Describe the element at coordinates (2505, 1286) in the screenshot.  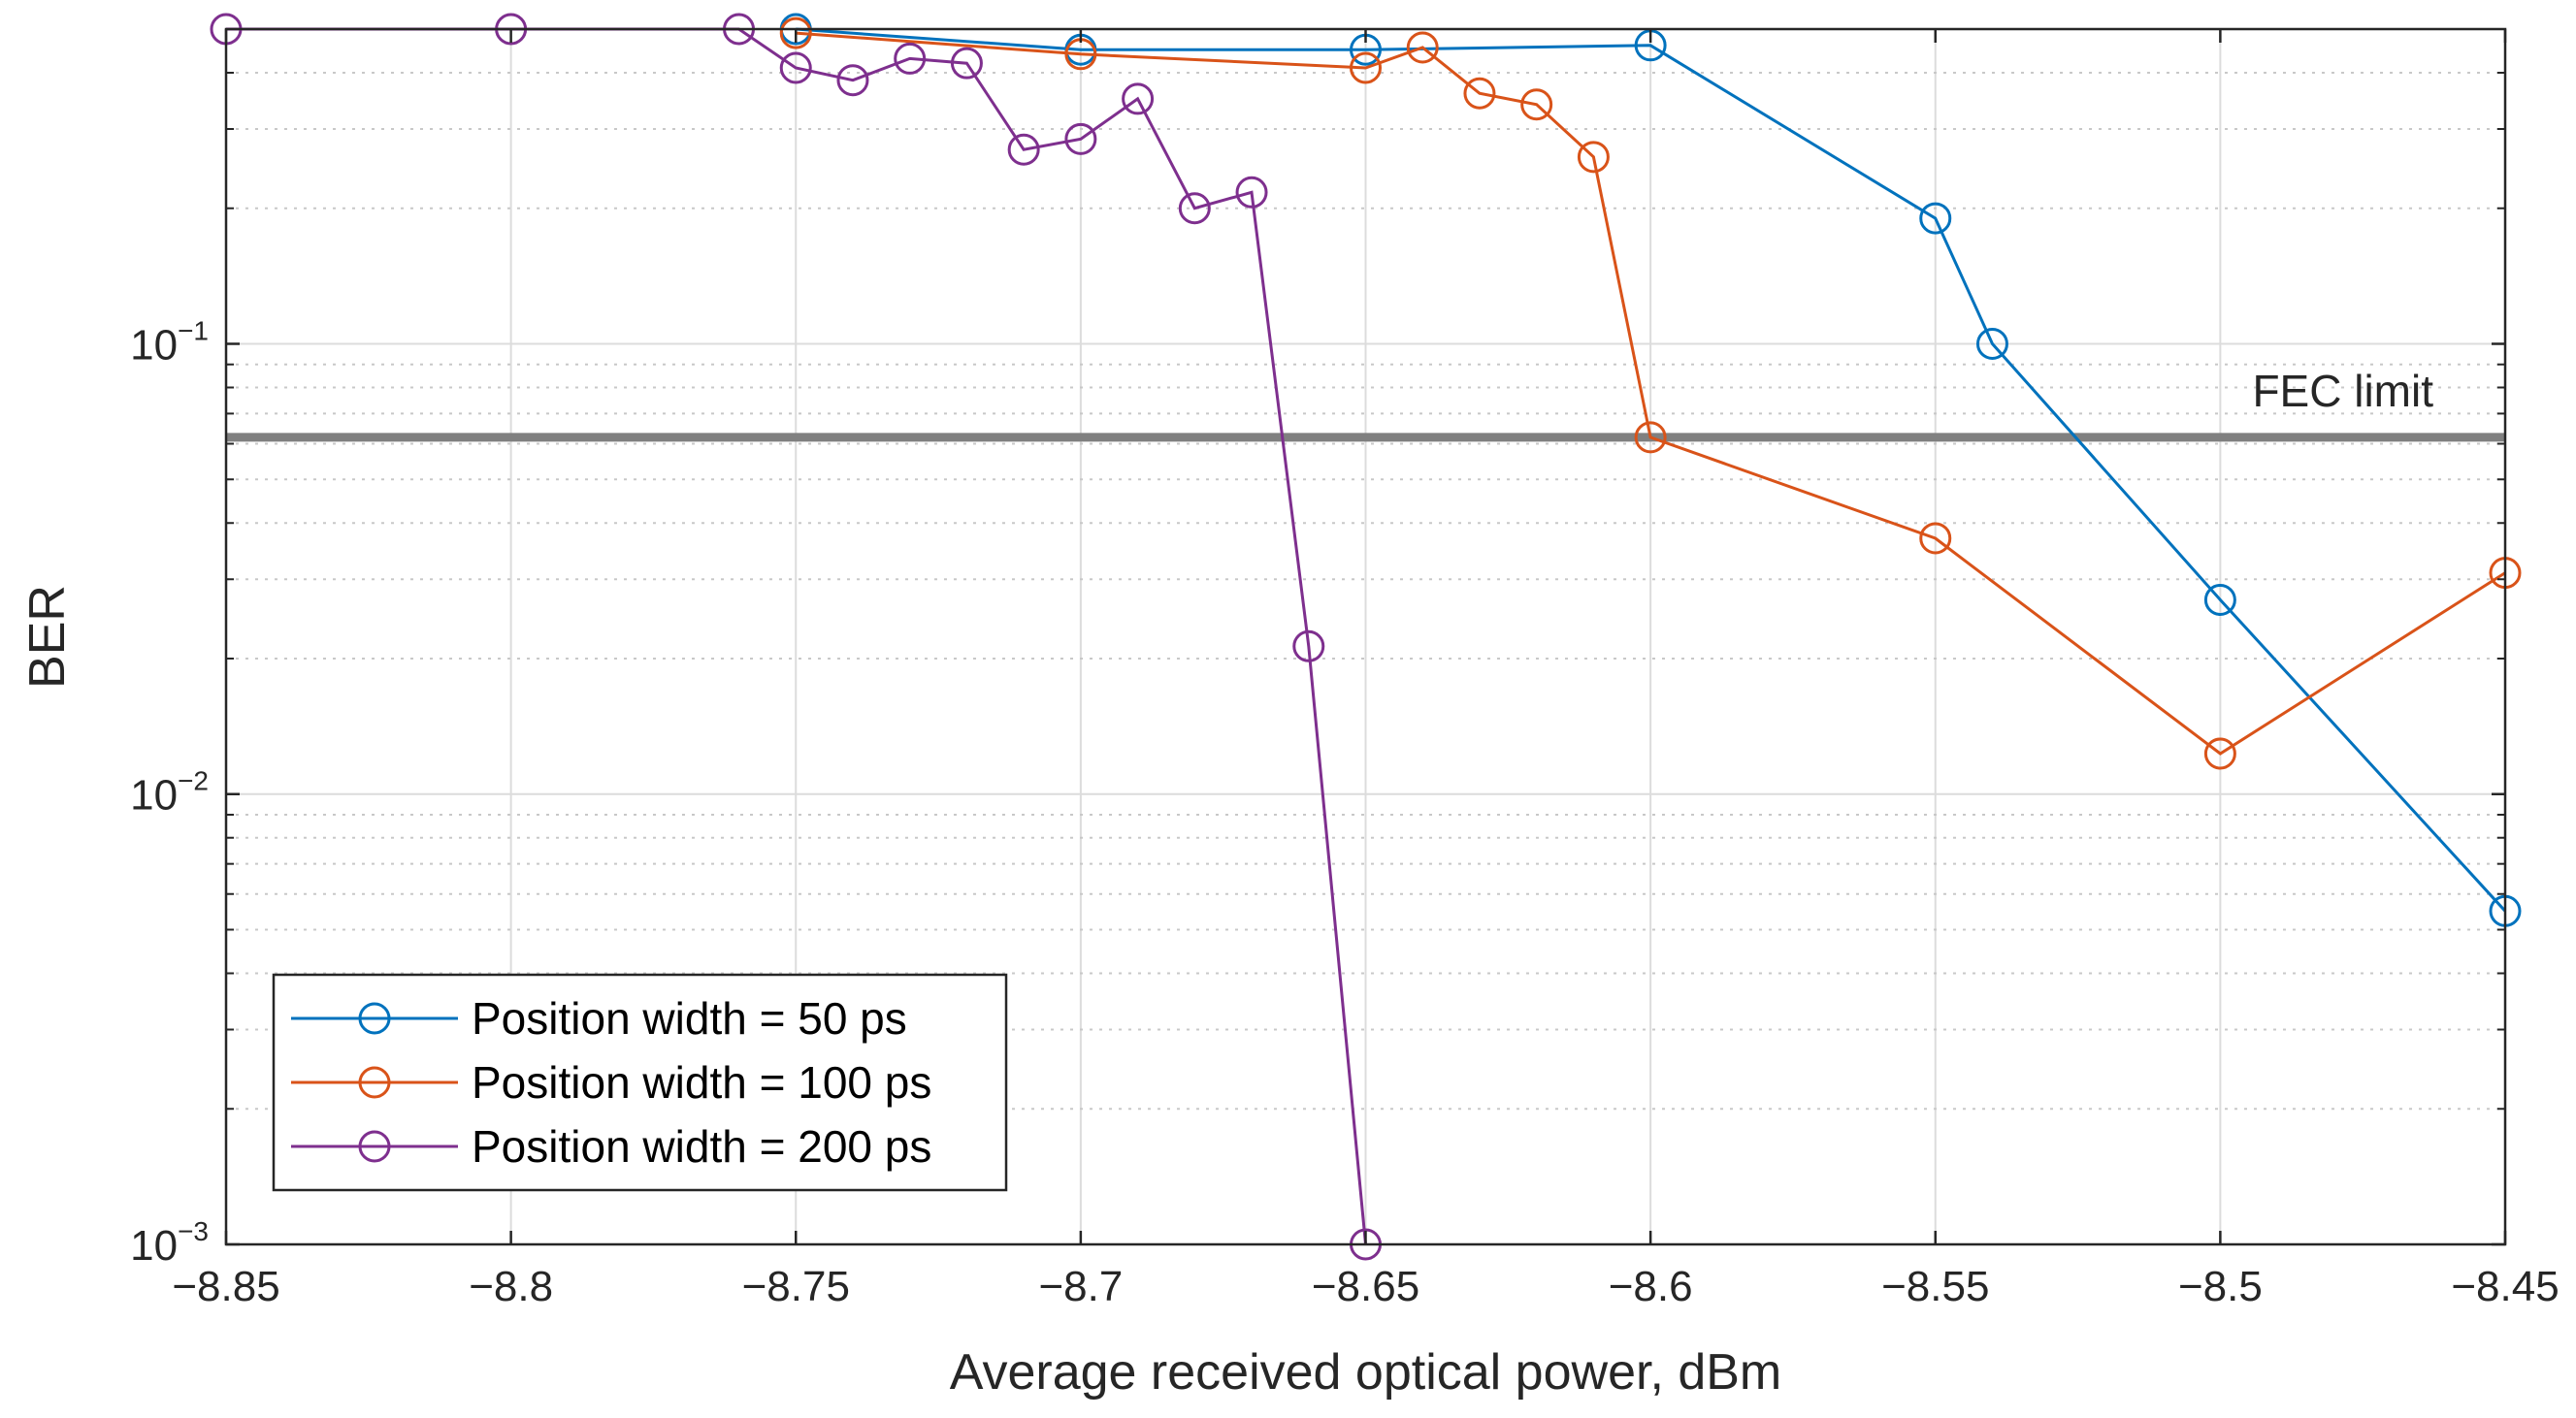
I see `x-tick-label: −8.45` at that location.